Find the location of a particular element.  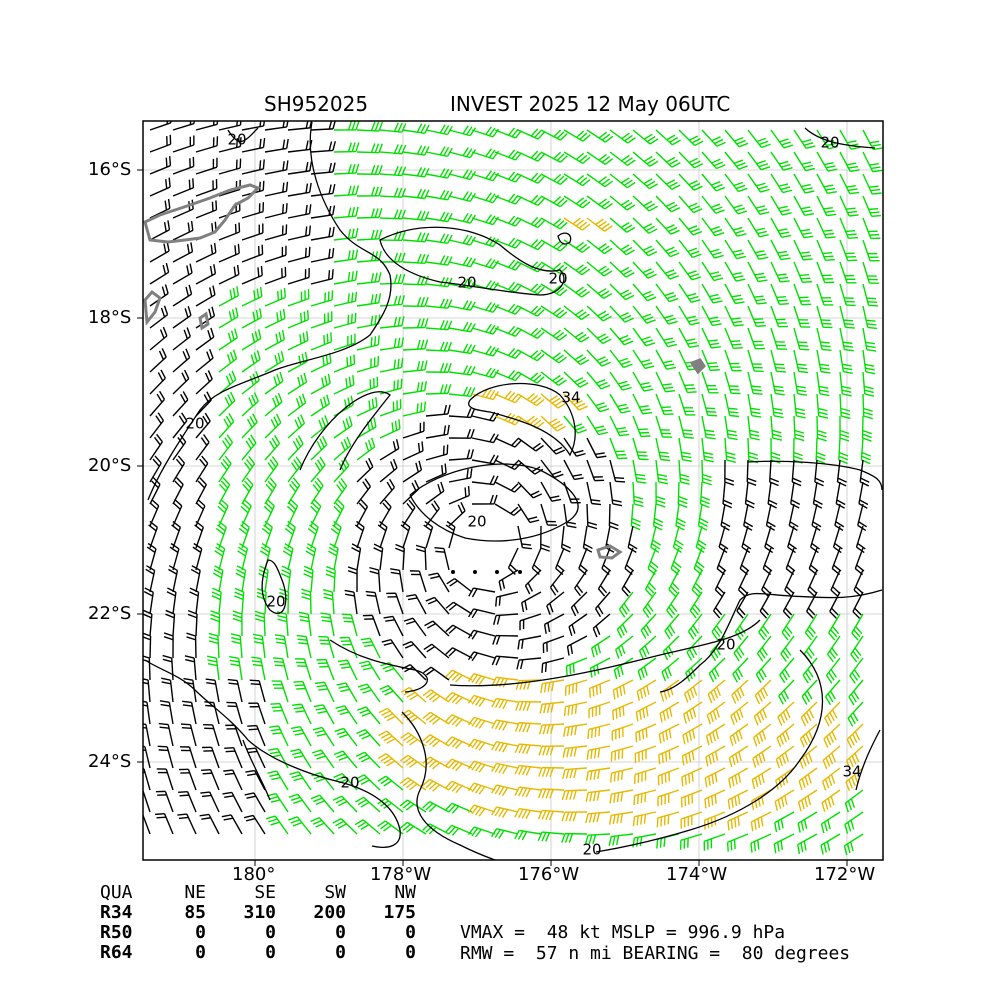

lat-label-18s: 18°S is located at coordinates (110, 317).